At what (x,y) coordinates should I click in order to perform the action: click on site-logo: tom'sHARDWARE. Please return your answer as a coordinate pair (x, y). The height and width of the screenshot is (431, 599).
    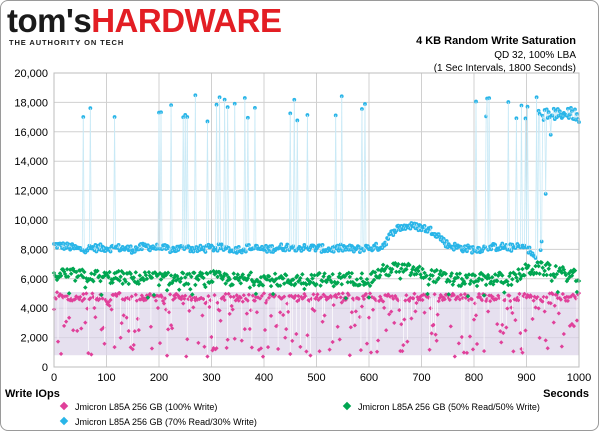
    Looking at the image, I should click on (144, 21).